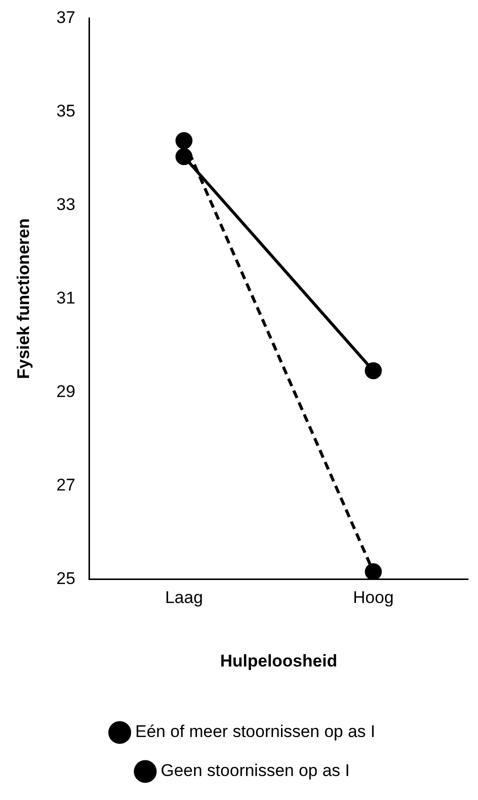 This screenshot has height=800, width=478. I want to click on legend-label: Geen stoornissen op as I, so click(255, 770).